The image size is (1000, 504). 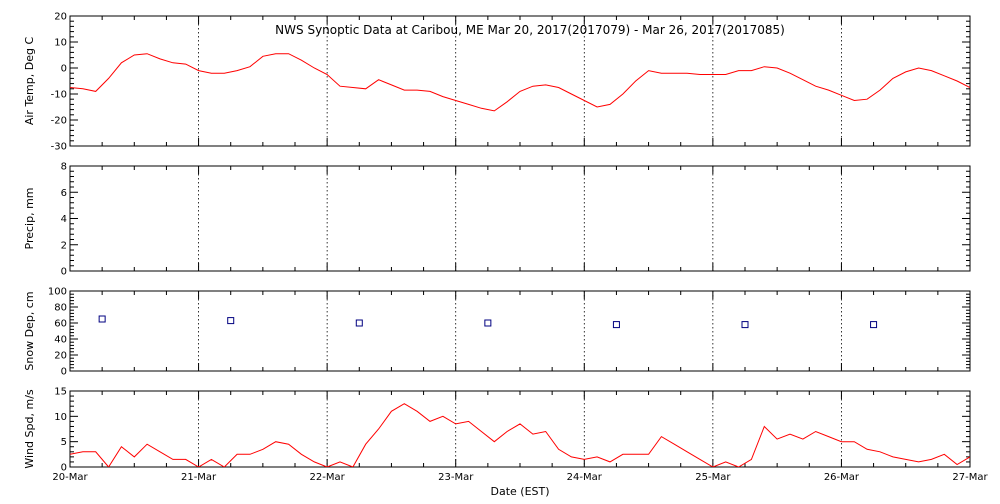 What do you see at coordinates (64, 193) in the screenshot?
I see `ytick-label-precip-3: 6` at bounding box center [64, 193].